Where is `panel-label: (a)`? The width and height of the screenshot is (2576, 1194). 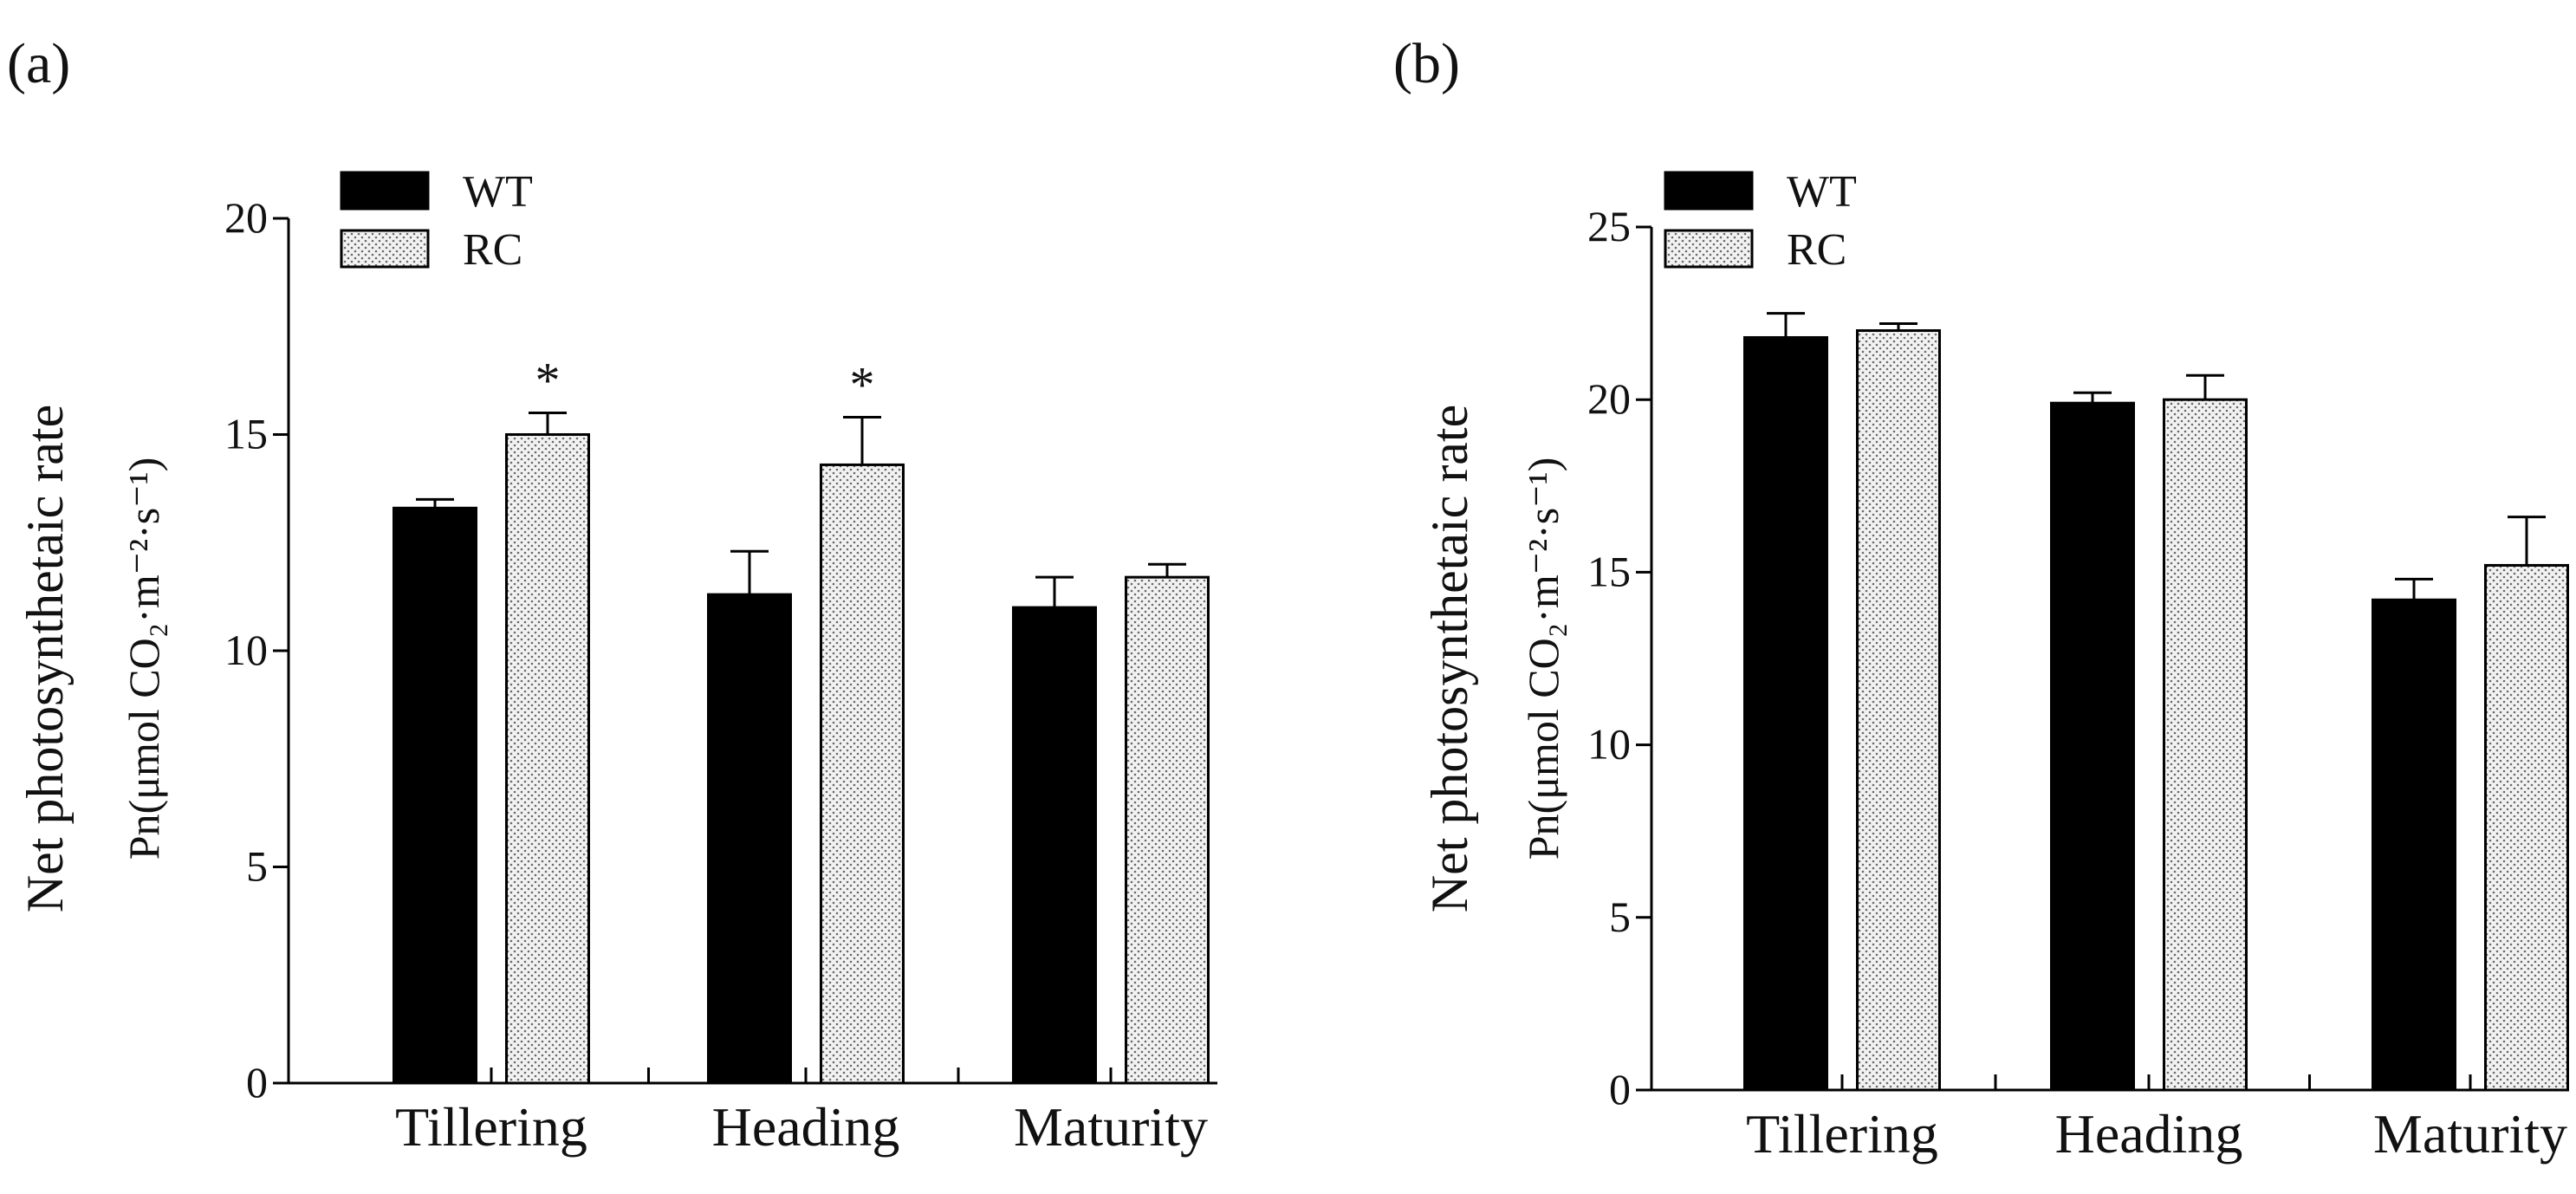 panel-label: (a) is located at coordinates (39, 64).